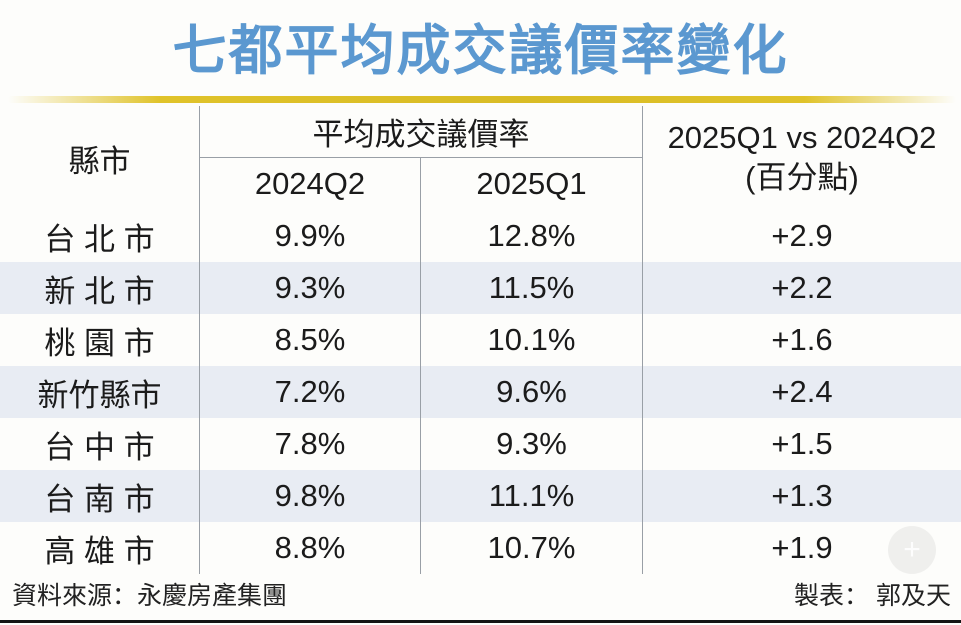 Image resolution: width=961 pixels, height=625 pixels. I want to click on cell-2024q2: 8.5%, so click(310, 340).